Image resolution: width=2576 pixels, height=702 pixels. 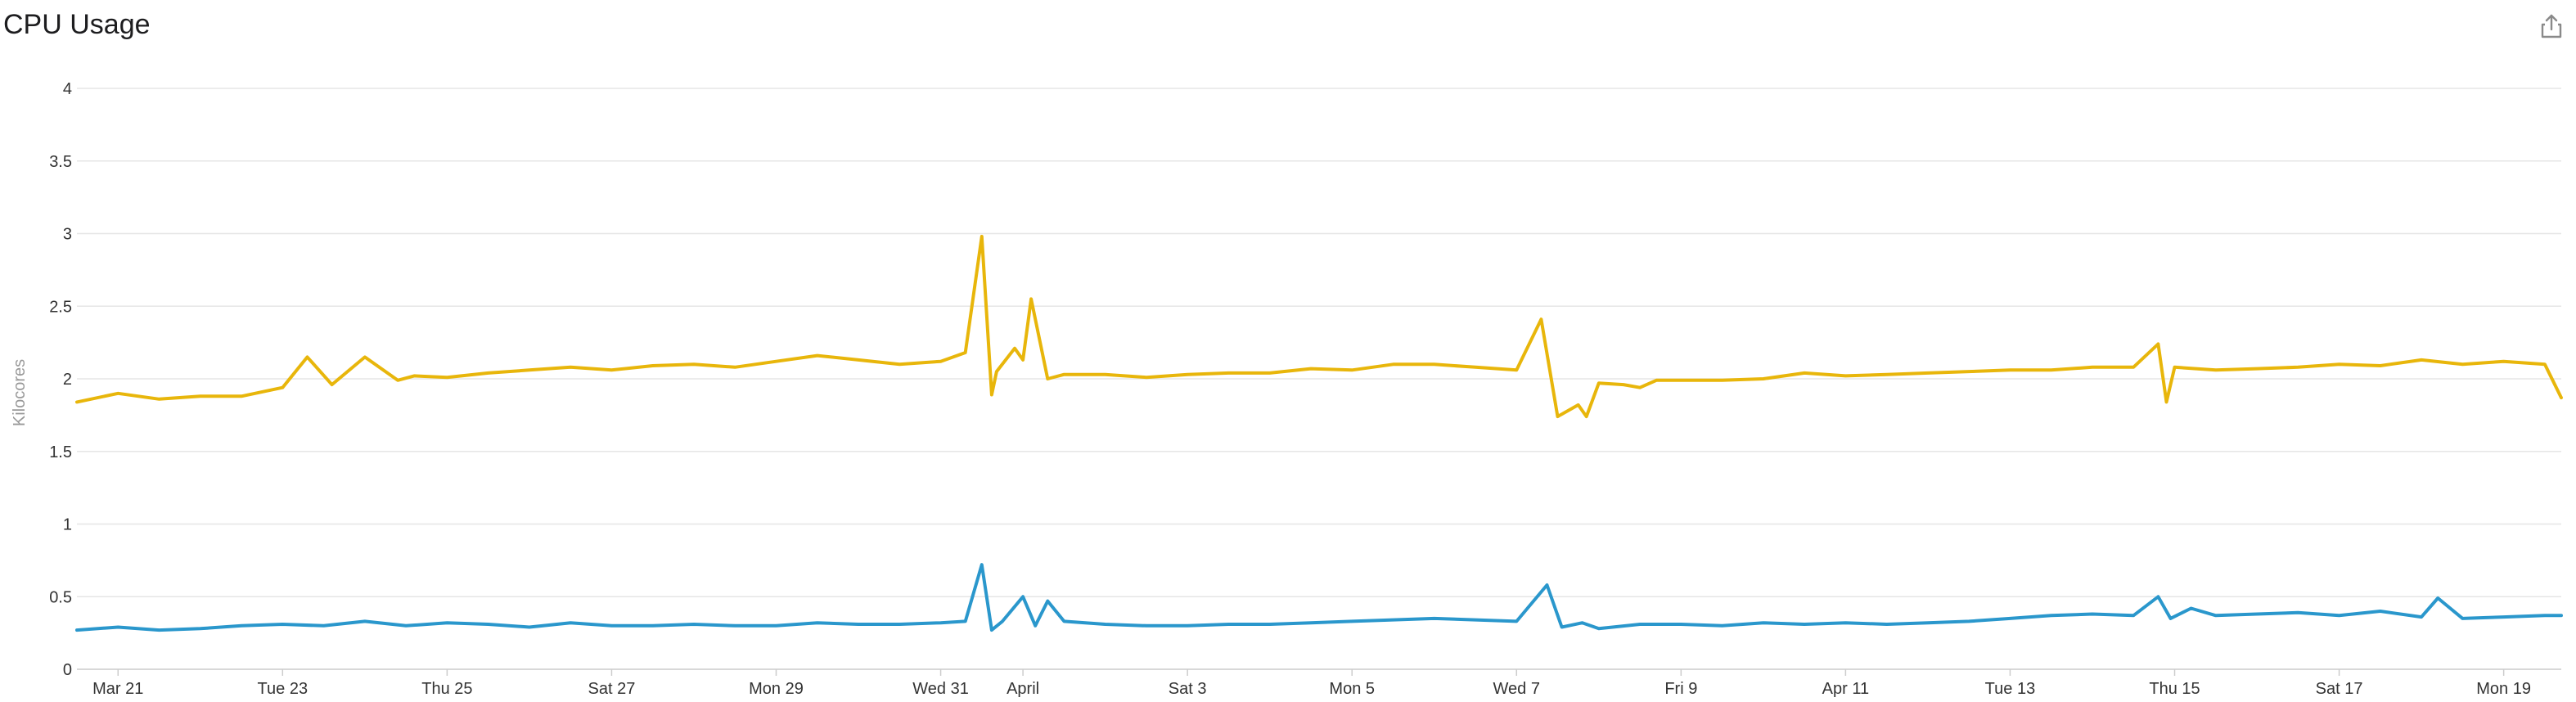 What do you see at coordinates (67, 670) in the screenshot?
I see `y-tick-label: 0` at bounding box center [67, 670].